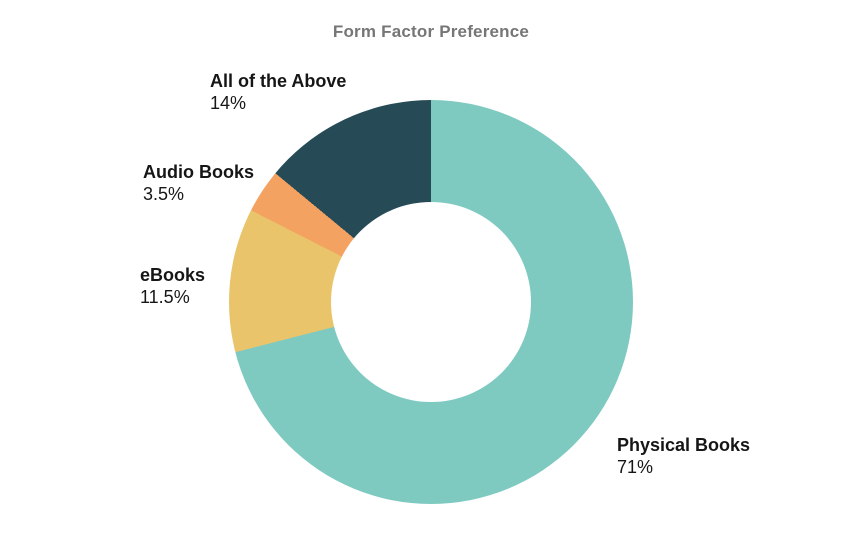 The height and width of the screenshot is (559, 862). What do you see at coordinates (431, 31) in the screenshot?
I see `chart-title: Form Factor Preference` at bounding box center [431, 31].